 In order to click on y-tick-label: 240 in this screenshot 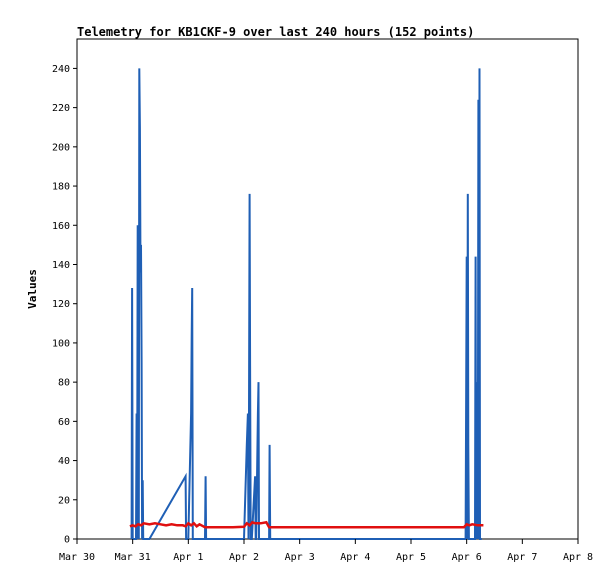, I will do `click(61, 69)`.